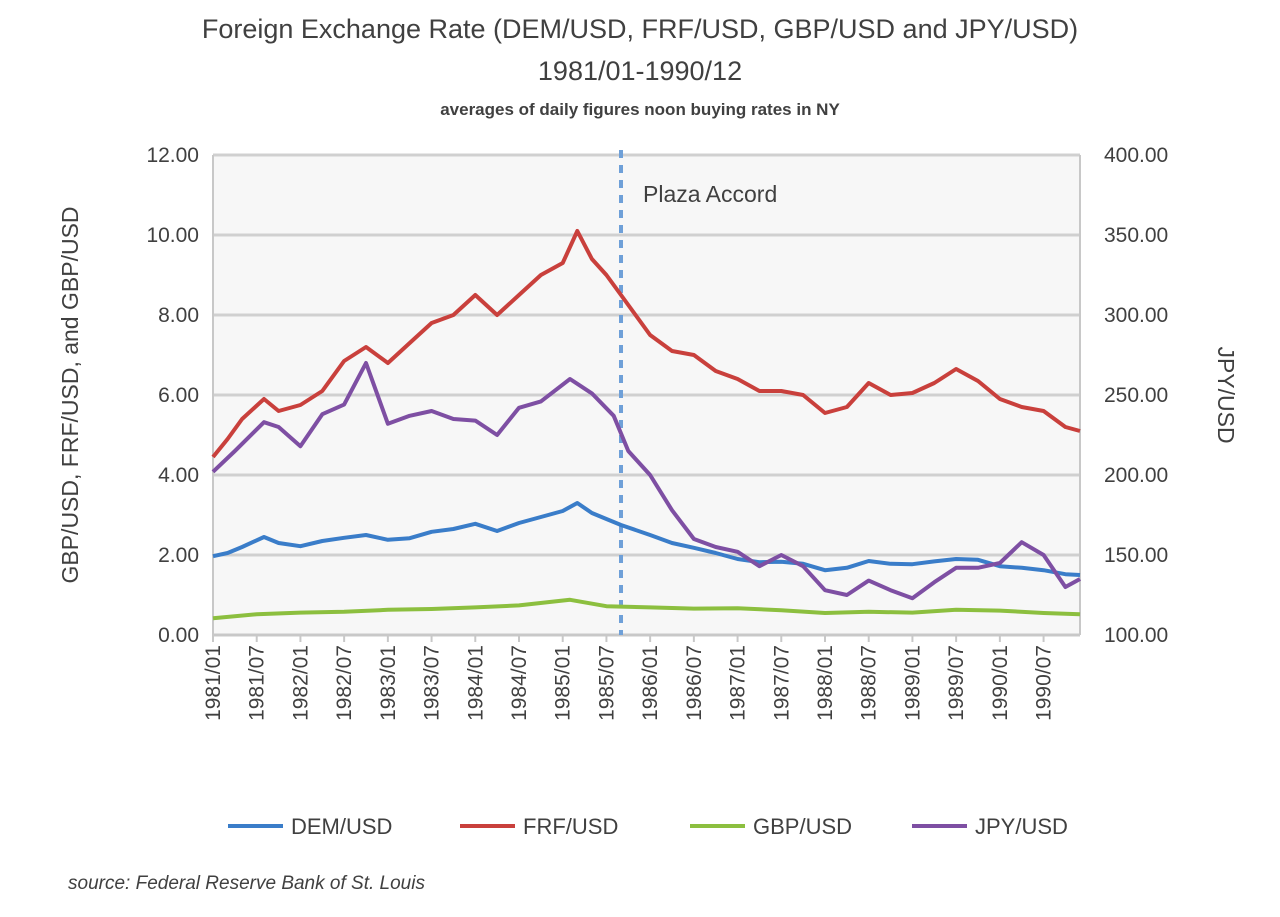 This screenshot has width=1280, height=917. I want to click on y2-tick-label: 150.00, so click(1136, 555).